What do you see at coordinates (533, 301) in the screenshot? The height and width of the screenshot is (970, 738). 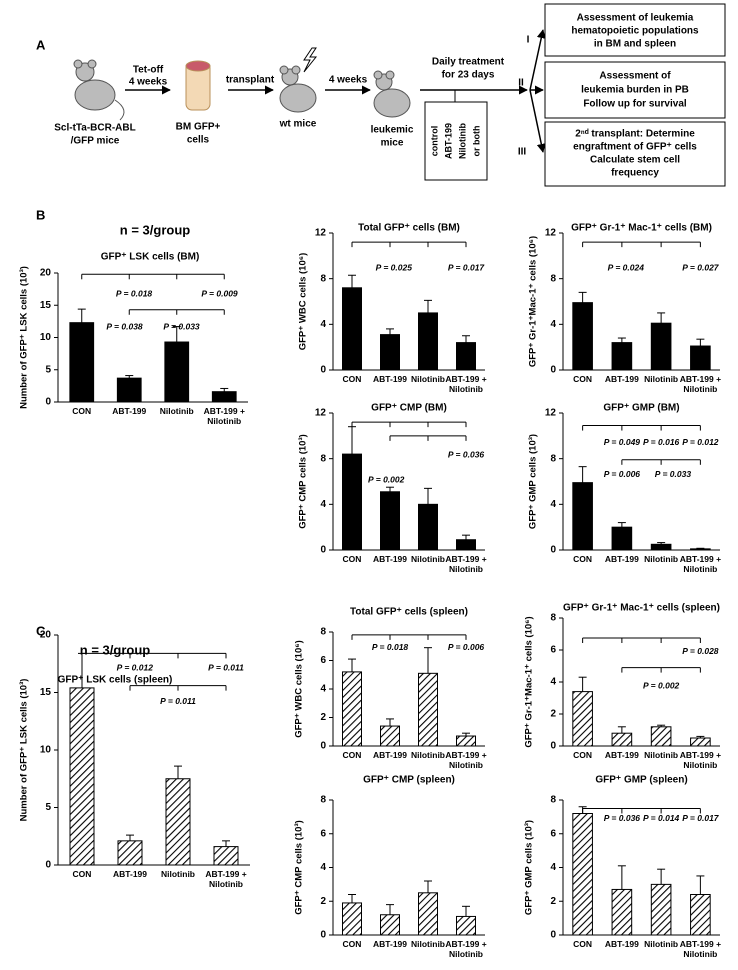 I see `y-axis-label: GFP⁺ Gr-1⁺Mac-1⁺ cells (10⁶)` at bounding box center [533, 301].